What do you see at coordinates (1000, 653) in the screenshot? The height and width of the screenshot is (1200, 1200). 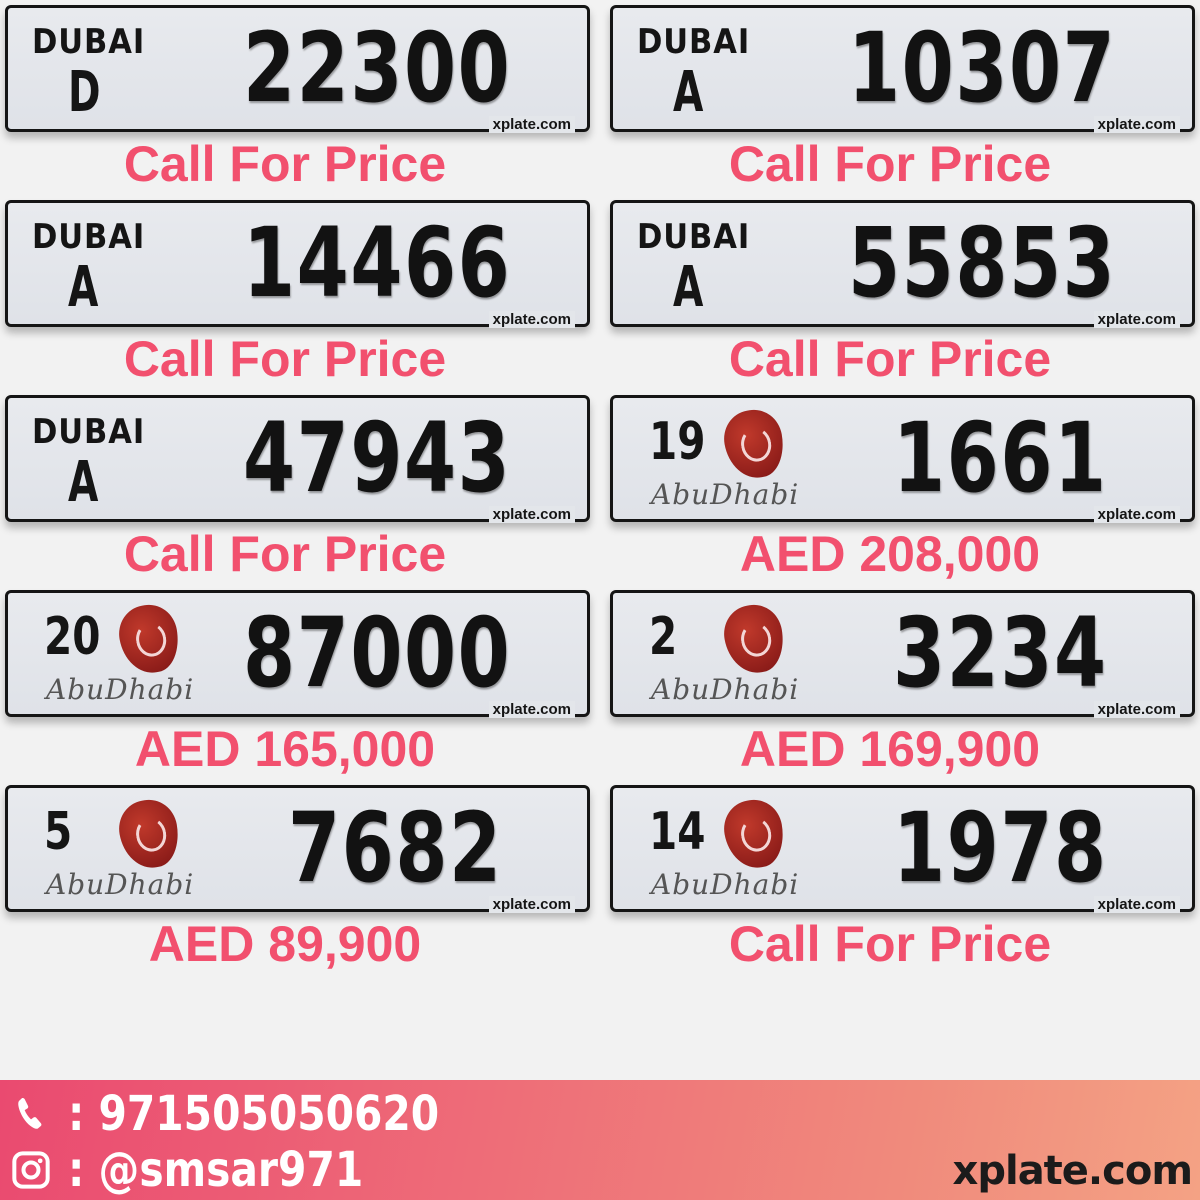 I see `plate-number: 3234` at bounding box center [1000, 653].